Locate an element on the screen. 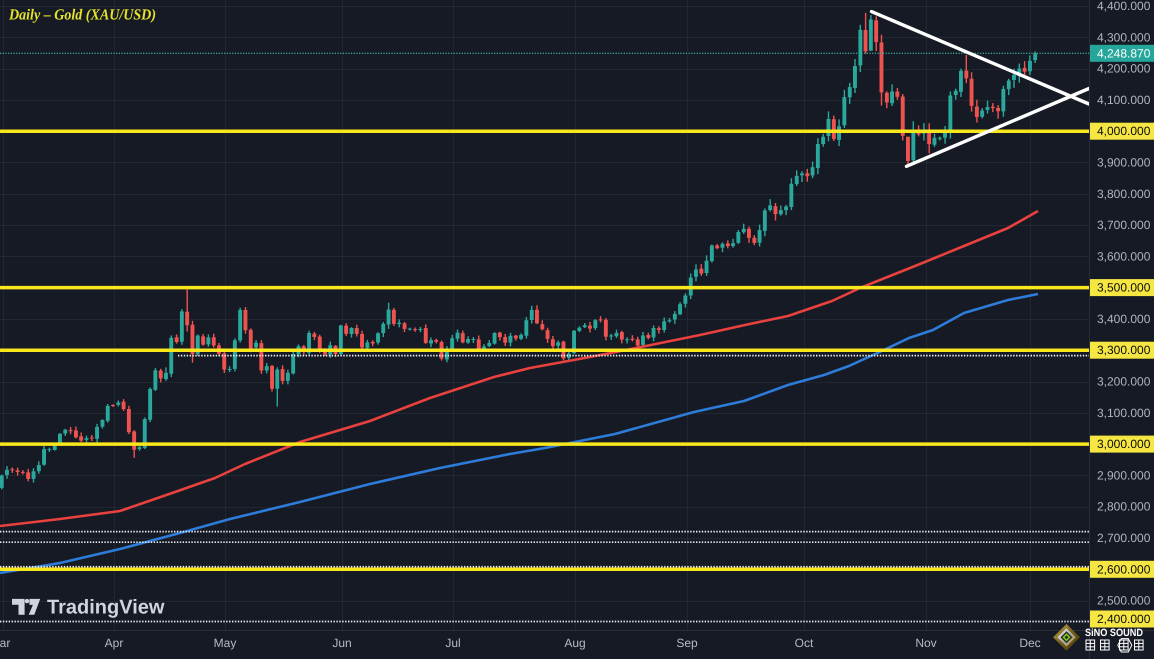 This screenshot has height=659, width=1154. svg-text: Jun is located at coordinates (341, 643).